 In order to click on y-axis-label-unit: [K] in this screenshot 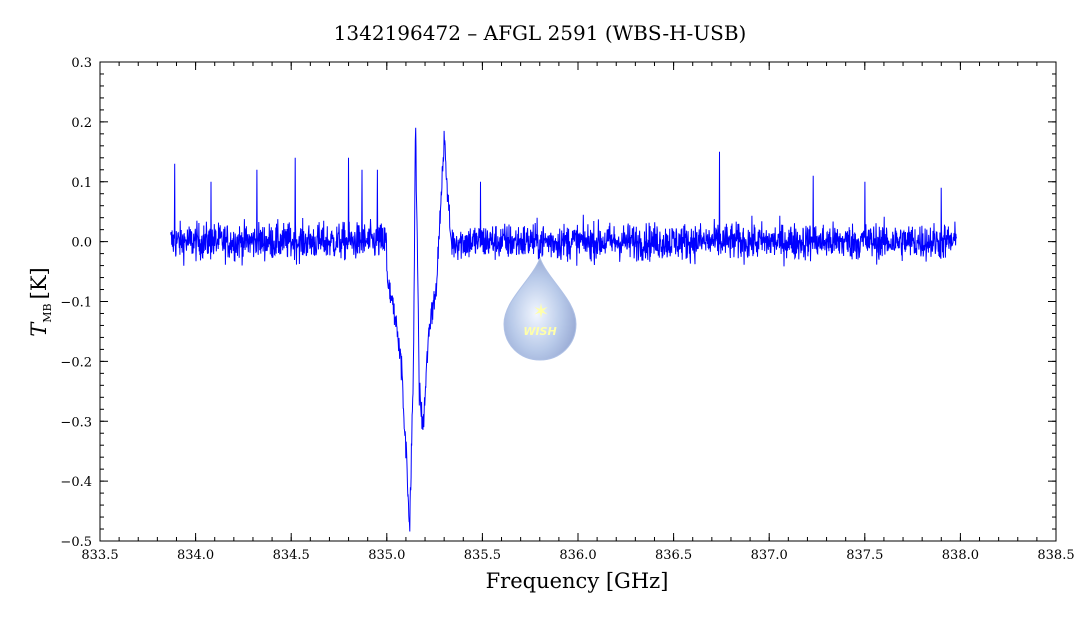, I will do `click(39, 283)`.